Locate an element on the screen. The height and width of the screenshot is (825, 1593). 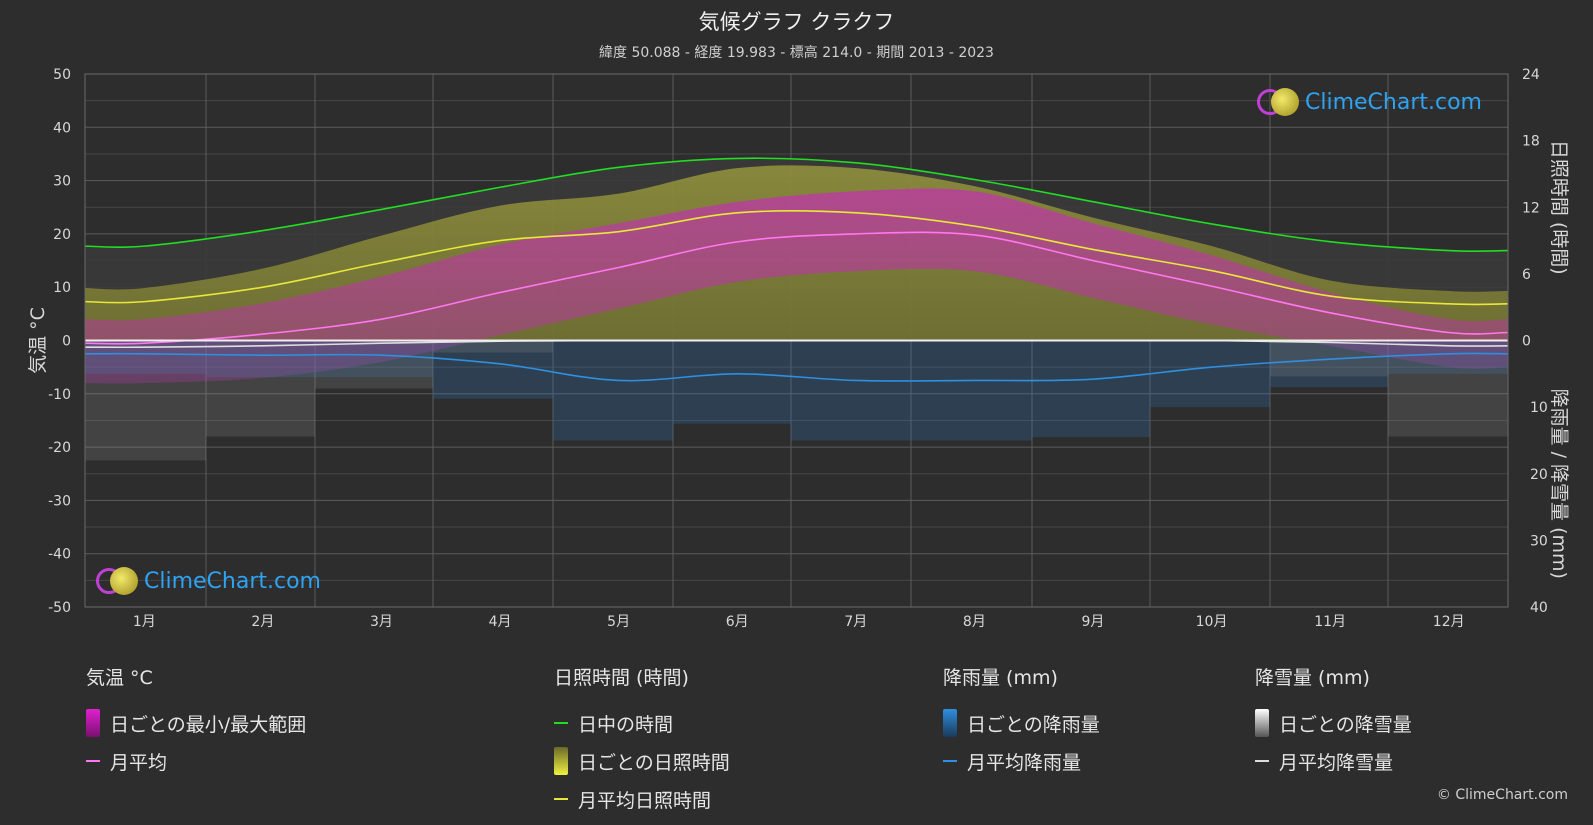
legend-item: 月平均 is located at coordinates (196, 761).